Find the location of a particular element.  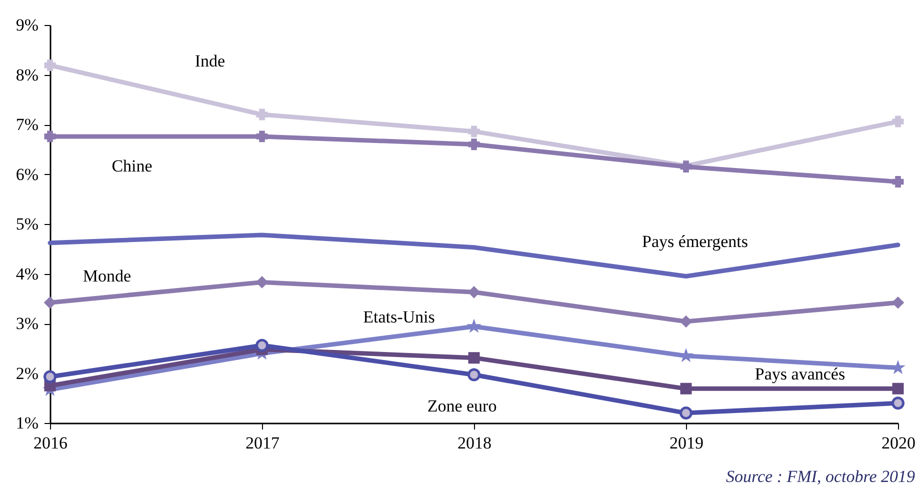

y-tick-label: 3% is located at coordinates (27, 323).